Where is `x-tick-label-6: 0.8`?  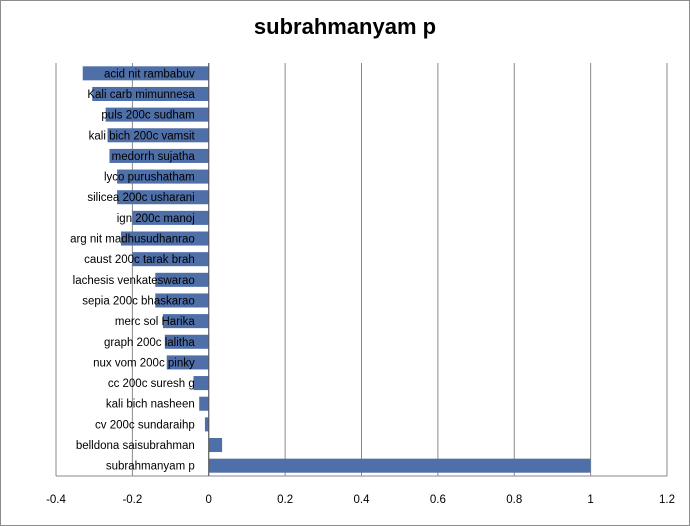
x-tick-label-6: 0.8 is located at coordinates (514, 500).